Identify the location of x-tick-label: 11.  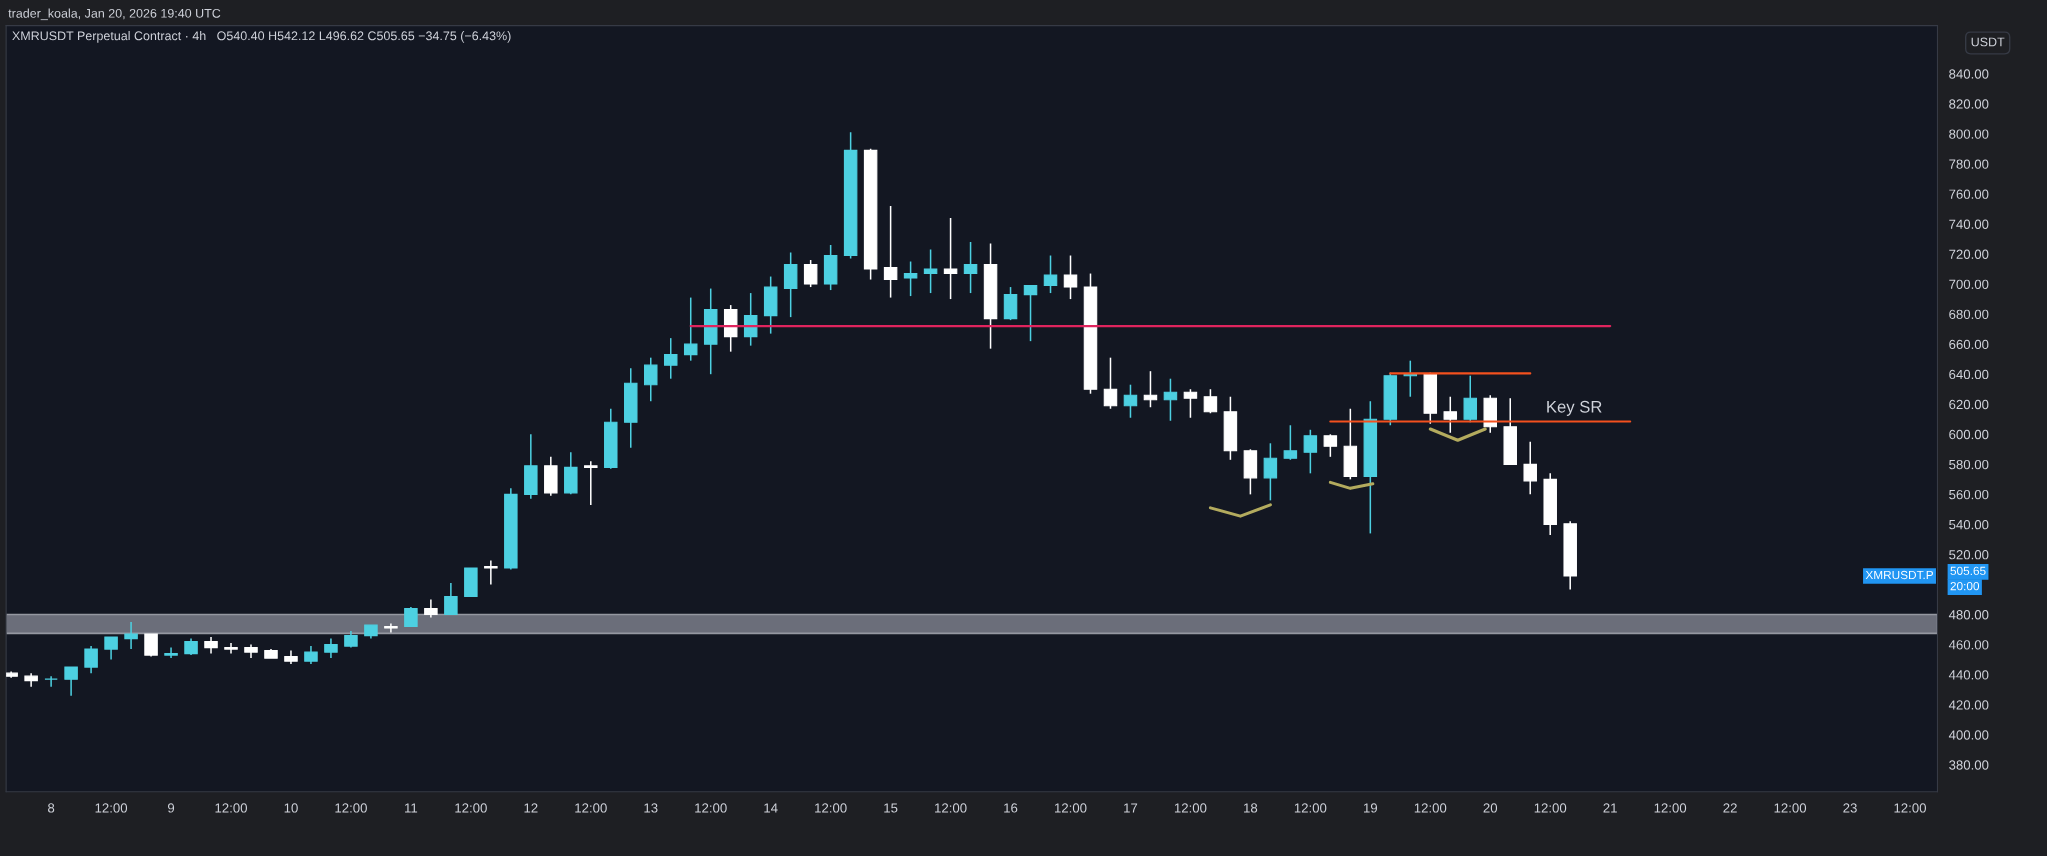
(411, 808).